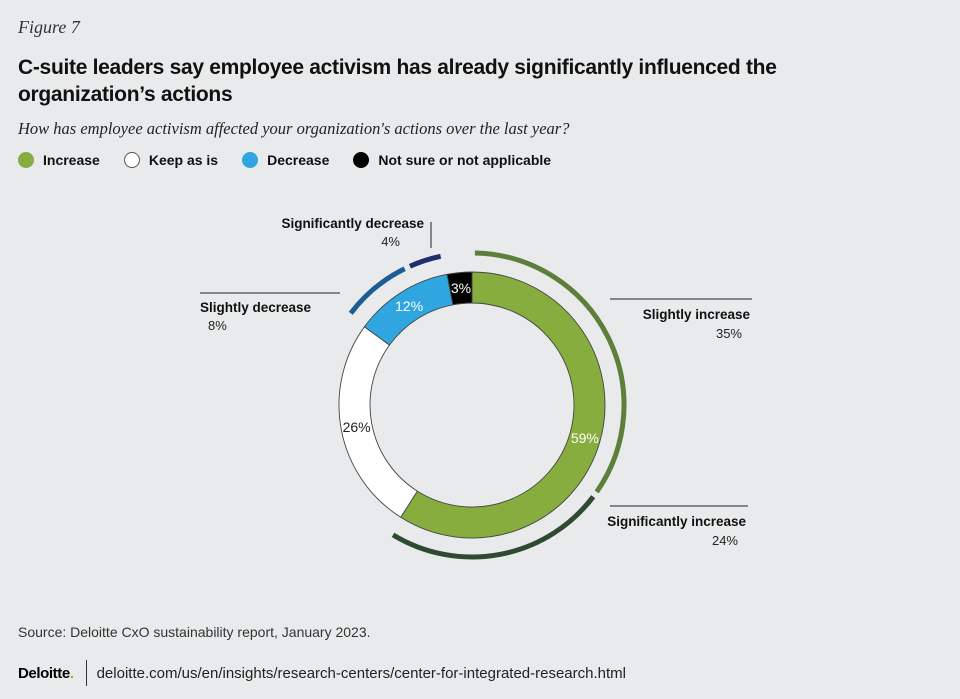 The image size is (960, 699). Describe the element at coordinates (409, 306) in the screenshot. I see `slice-label-decrease: 12%` at that location.